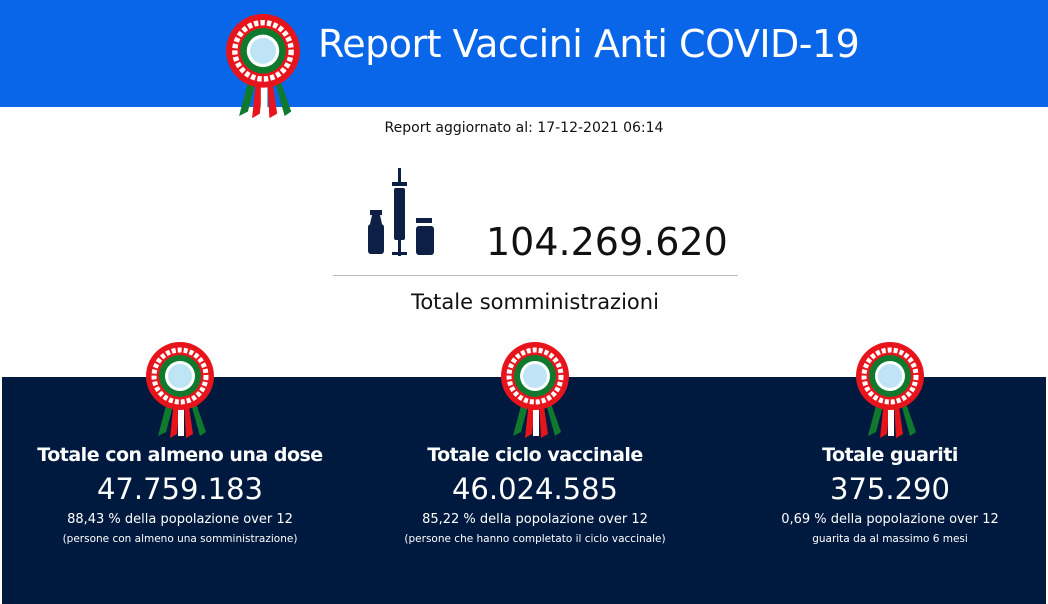 Image resolution: width=1048 pixels, height=604 pixels. What do you see at coordinates (535, 519) in the screenshot?
I see `card-percentage: 85,22 % della popolazione over 12` at bounding box center [535, 519].